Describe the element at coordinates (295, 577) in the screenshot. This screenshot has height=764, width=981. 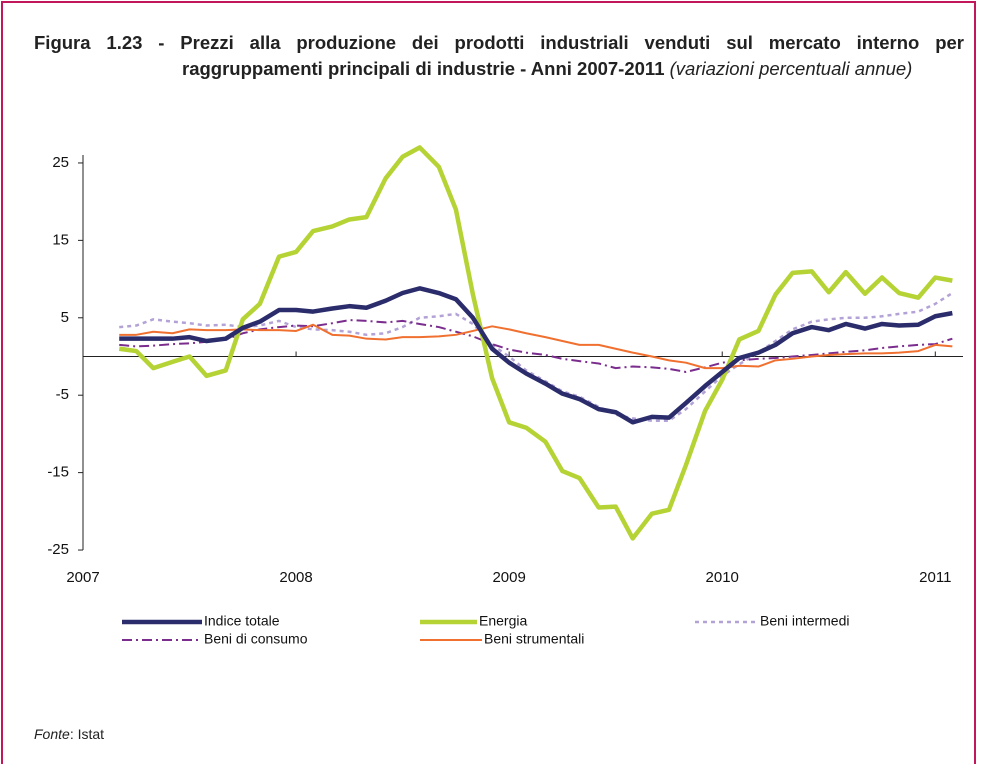
I see `x-tick-label: 2008` at that location.